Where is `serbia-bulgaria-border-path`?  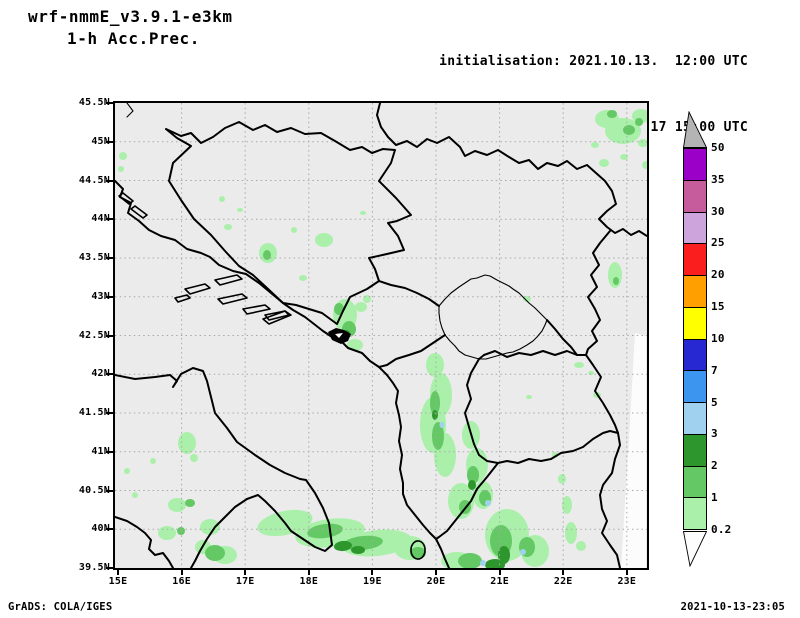
serbia-bulgaria-border-path is located at coordinates (602, 332).